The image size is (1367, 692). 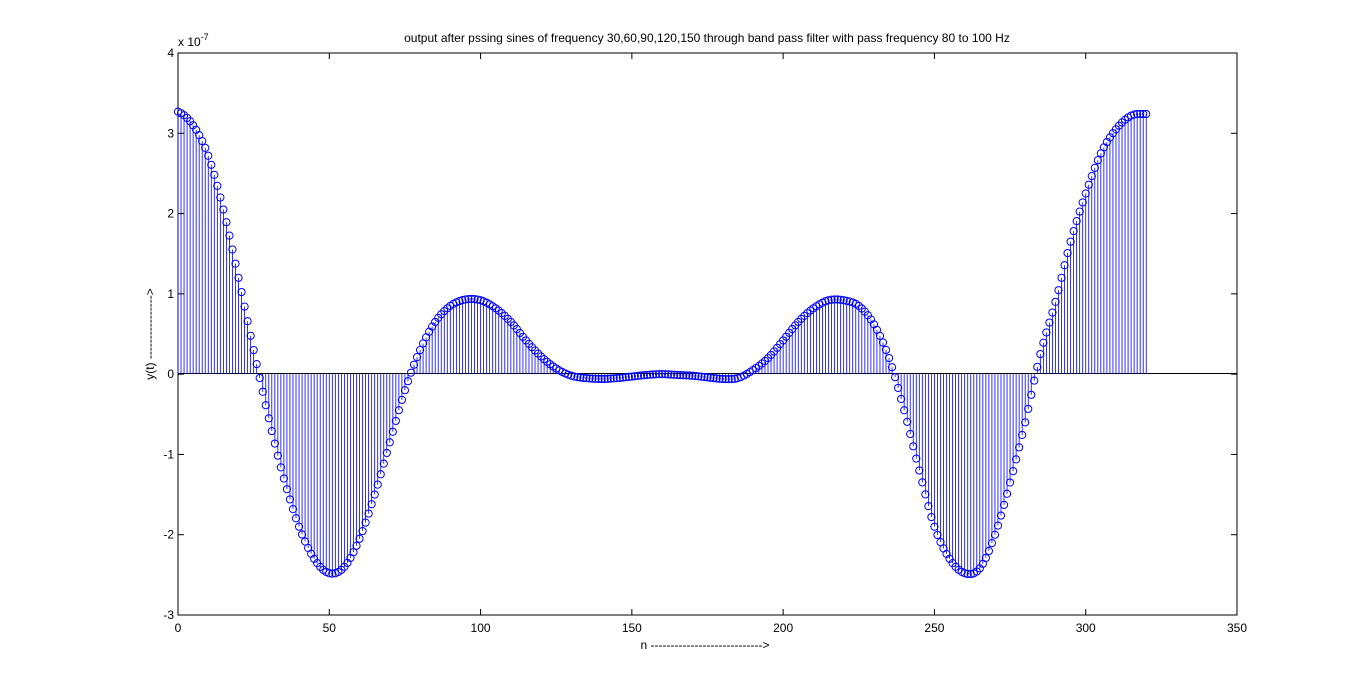 I want to click on x-tick-label: 350, so click(x=1237, y=628).